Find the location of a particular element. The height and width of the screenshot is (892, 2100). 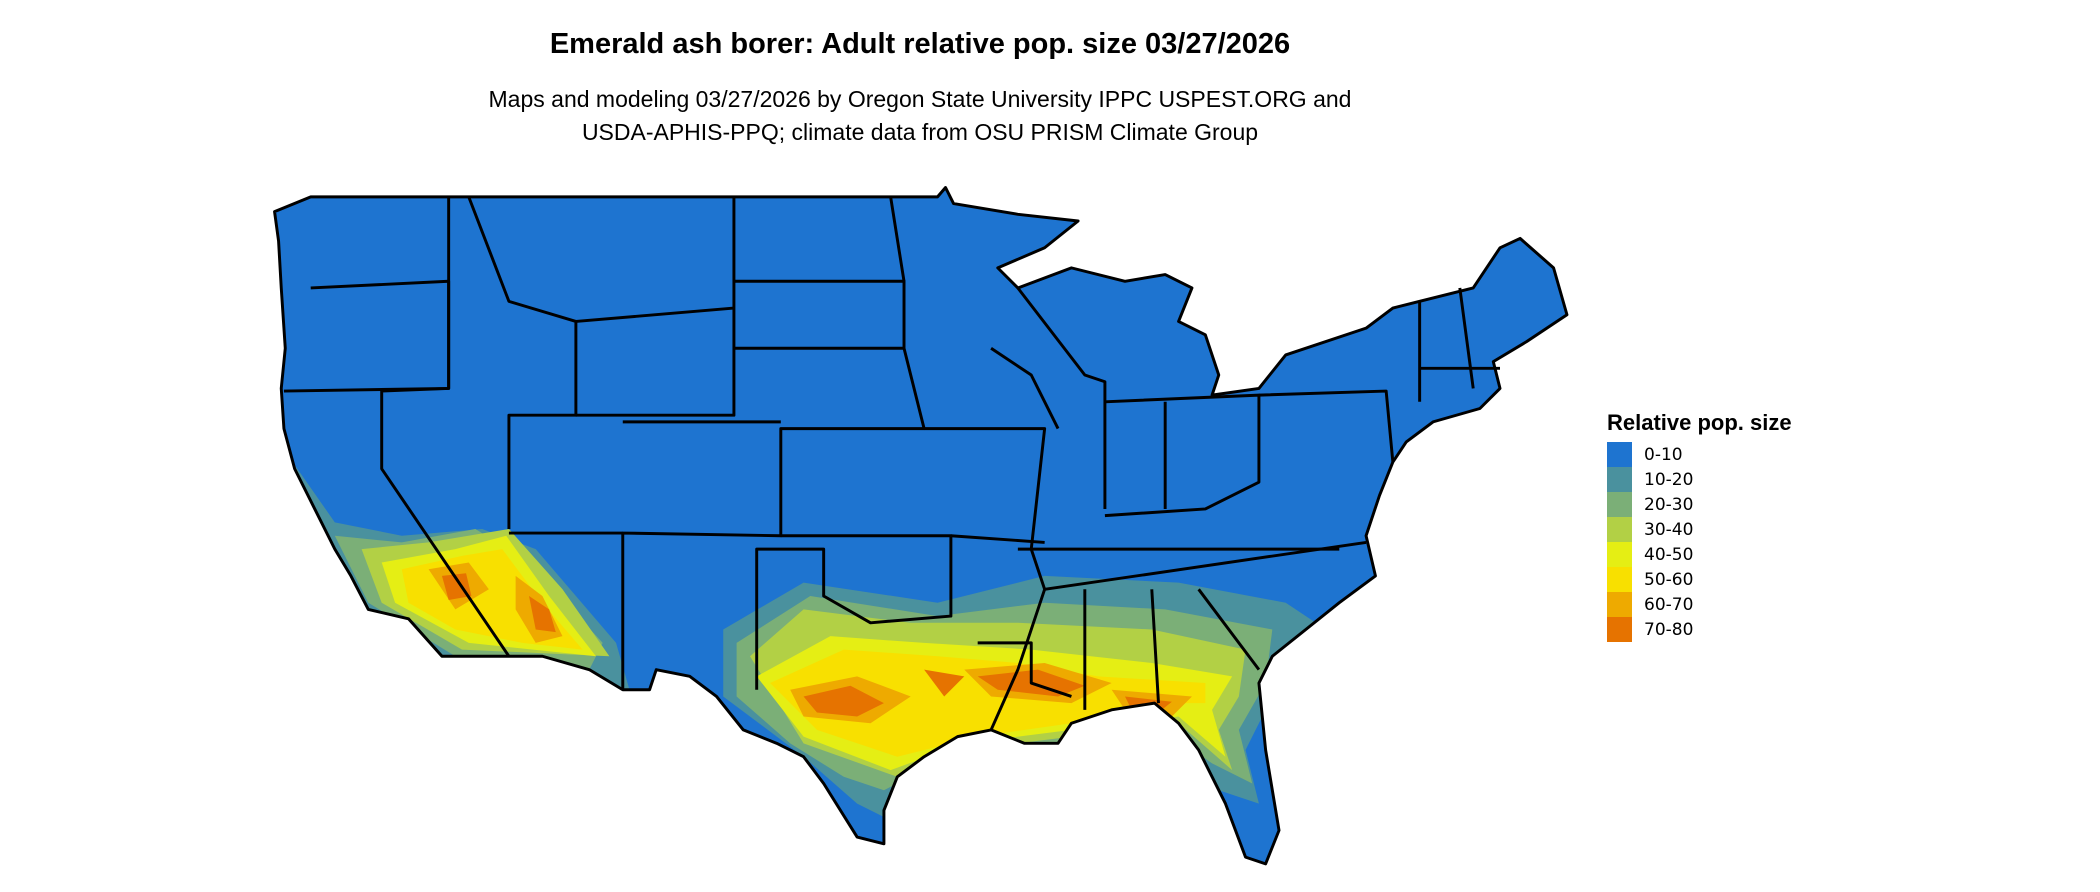

legend-label: 20-30 is located at coordinates (1669, 504).